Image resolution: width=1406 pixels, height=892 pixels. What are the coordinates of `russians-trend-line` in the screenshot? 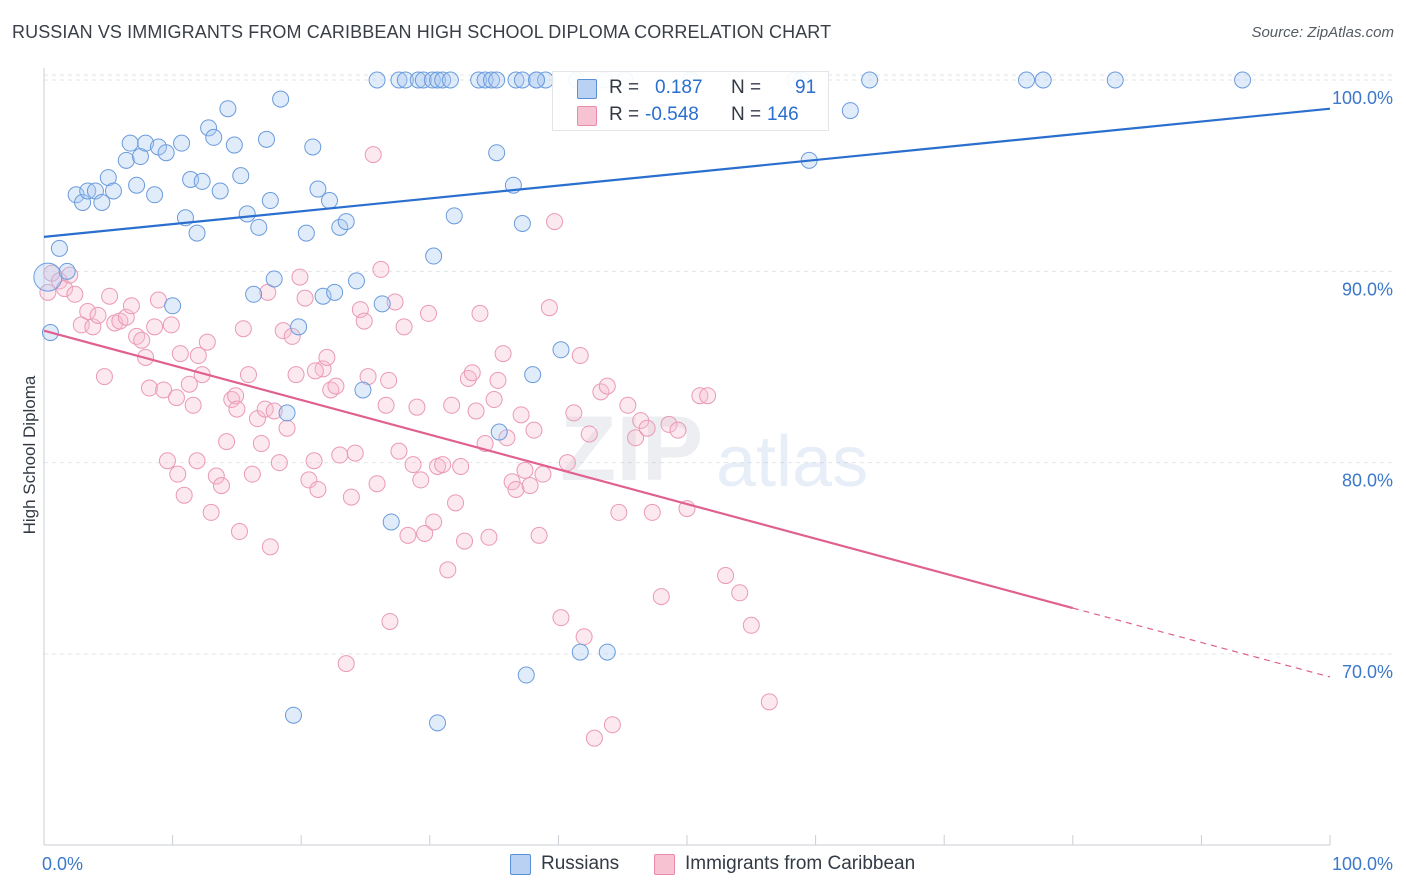 It's located at (687, 172).